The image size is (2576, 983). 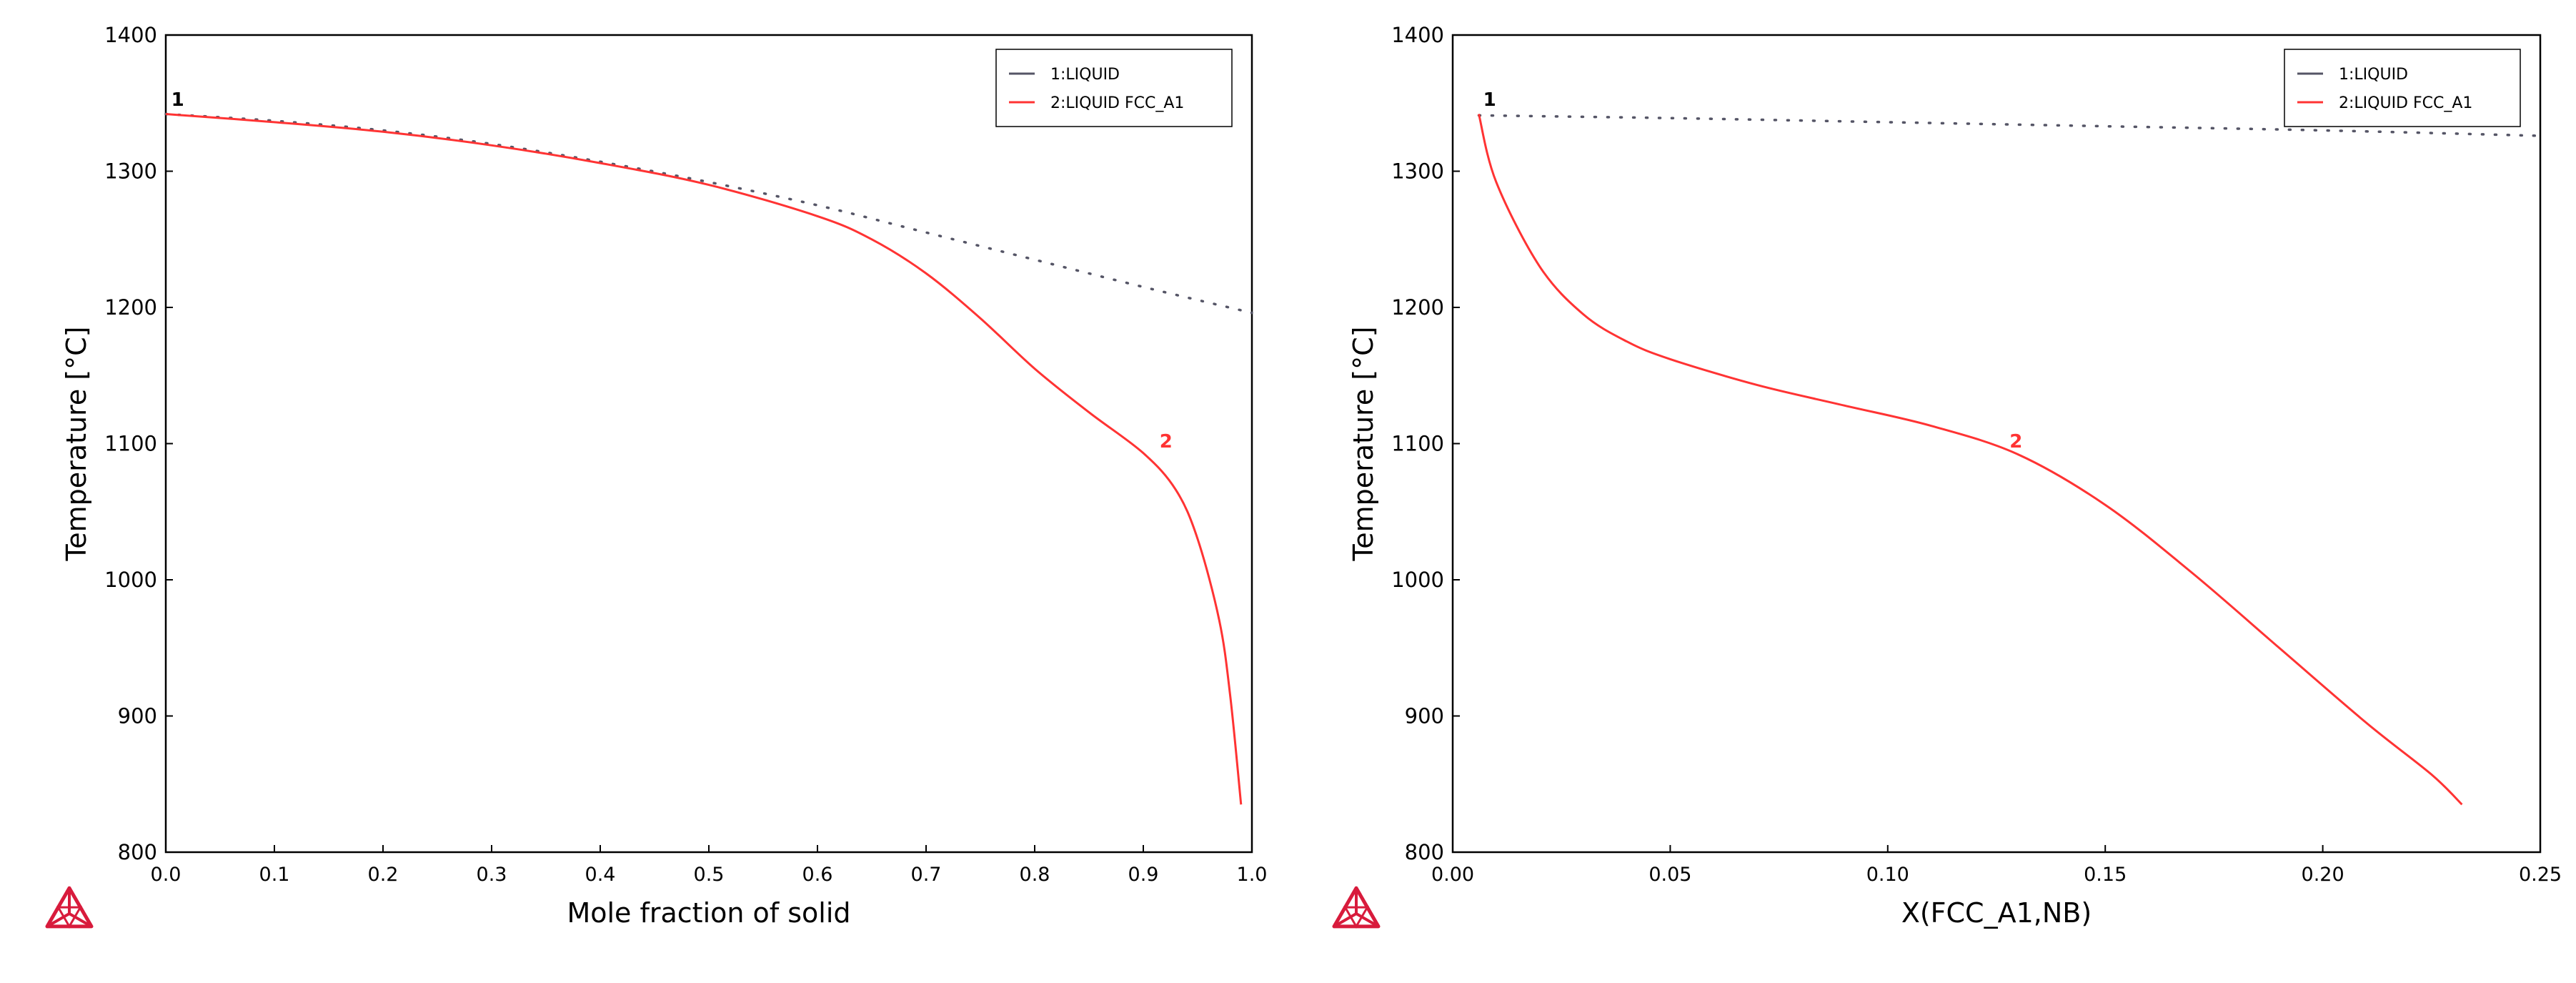 I want to click on x-tick-label: 1.0, so click(x=1252, y=875).